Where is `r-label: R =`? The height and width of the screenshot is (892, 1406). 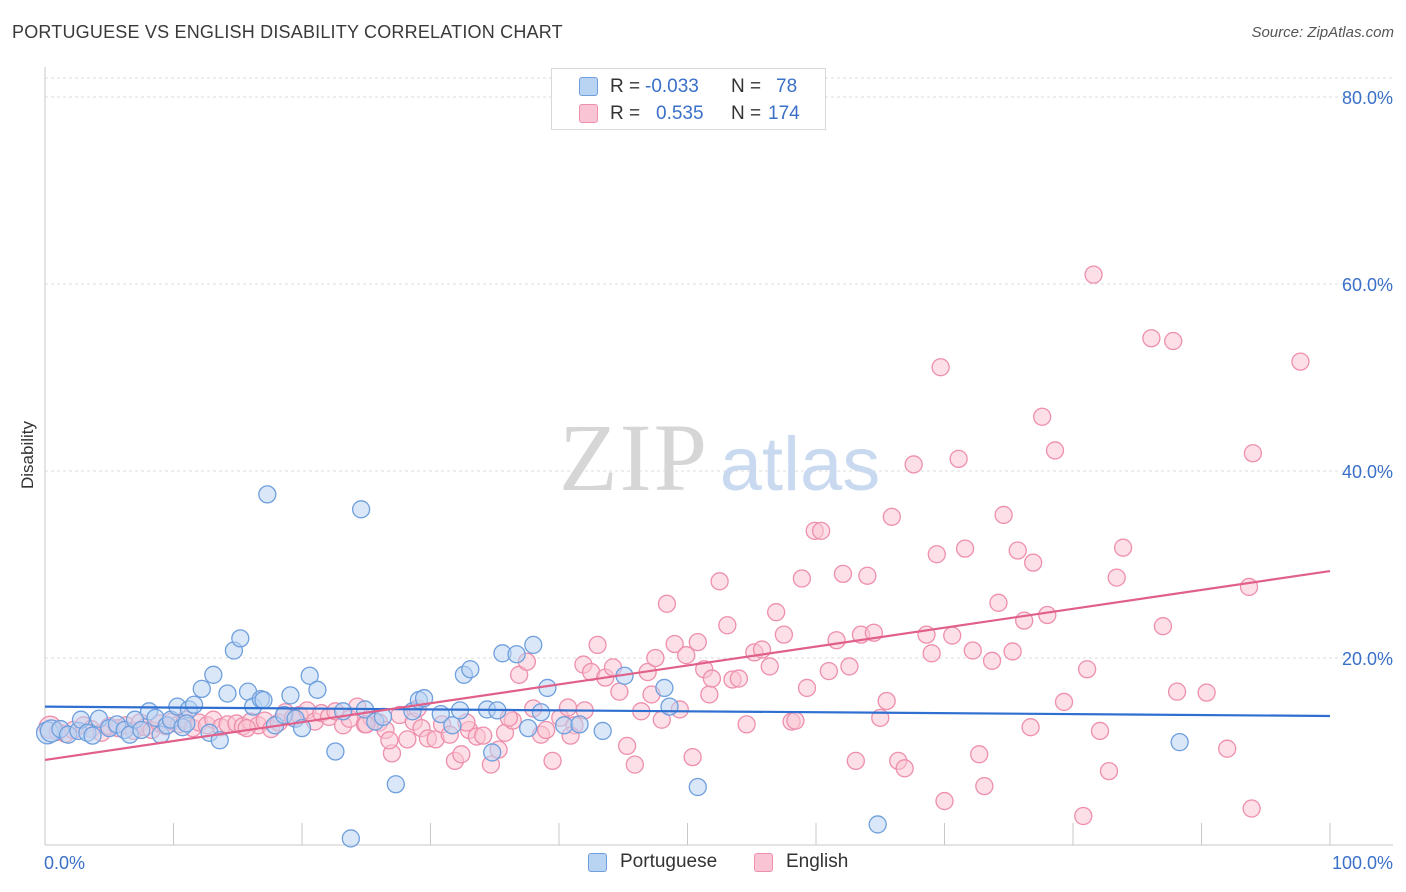
r-label: R = is located at coordinates (625, 86).